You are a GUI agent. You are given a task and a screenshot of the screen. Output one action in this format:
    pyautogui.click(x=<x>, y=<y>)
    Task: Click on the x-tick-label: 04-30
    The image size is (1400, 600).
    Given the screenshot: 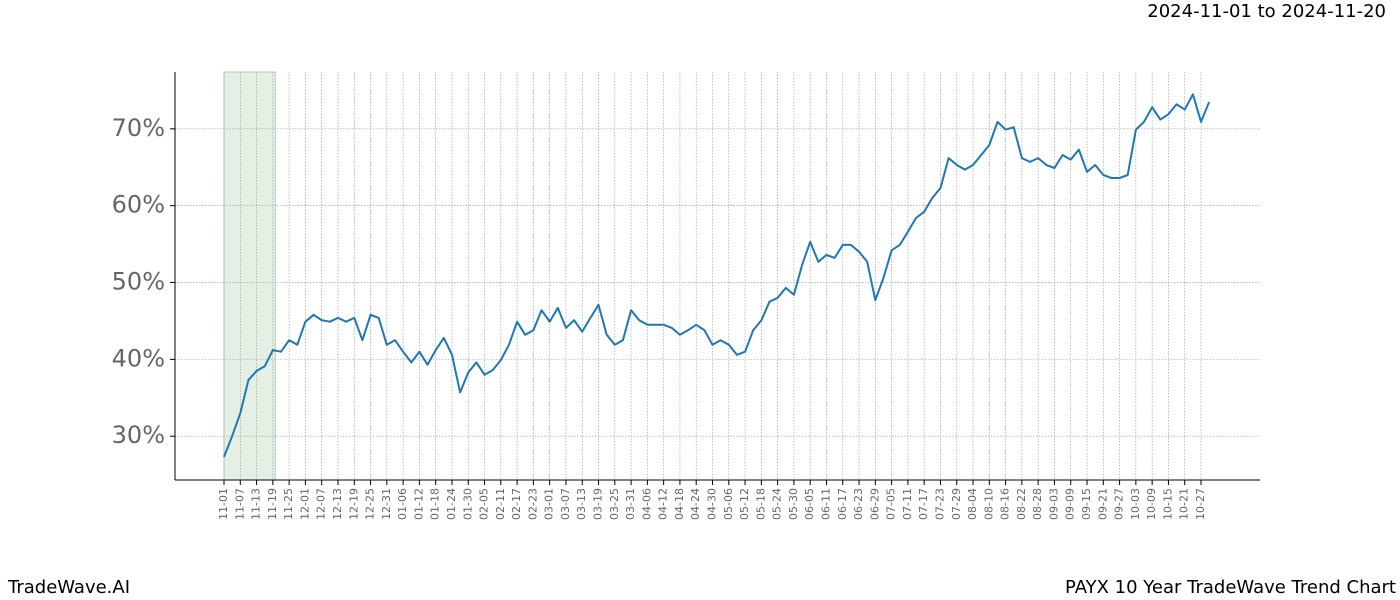 What is the action you would take?
    pyautogui.click(x=712, y=504)
    